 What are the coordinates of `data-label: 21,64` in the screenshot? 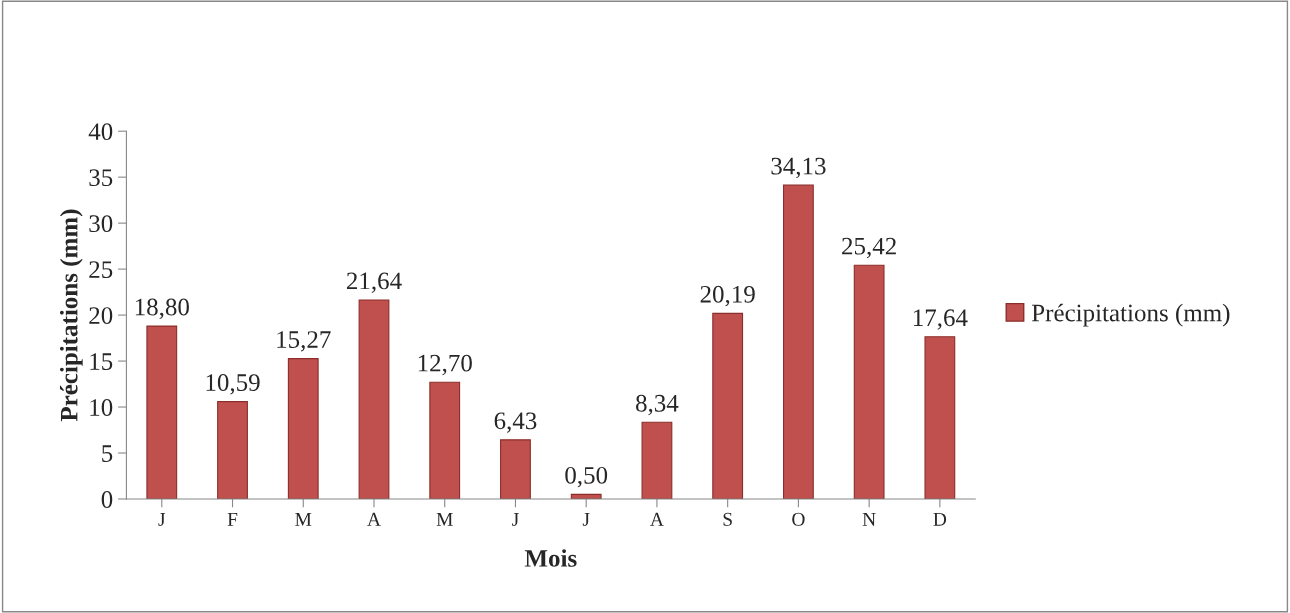 It's located at (374, 282).